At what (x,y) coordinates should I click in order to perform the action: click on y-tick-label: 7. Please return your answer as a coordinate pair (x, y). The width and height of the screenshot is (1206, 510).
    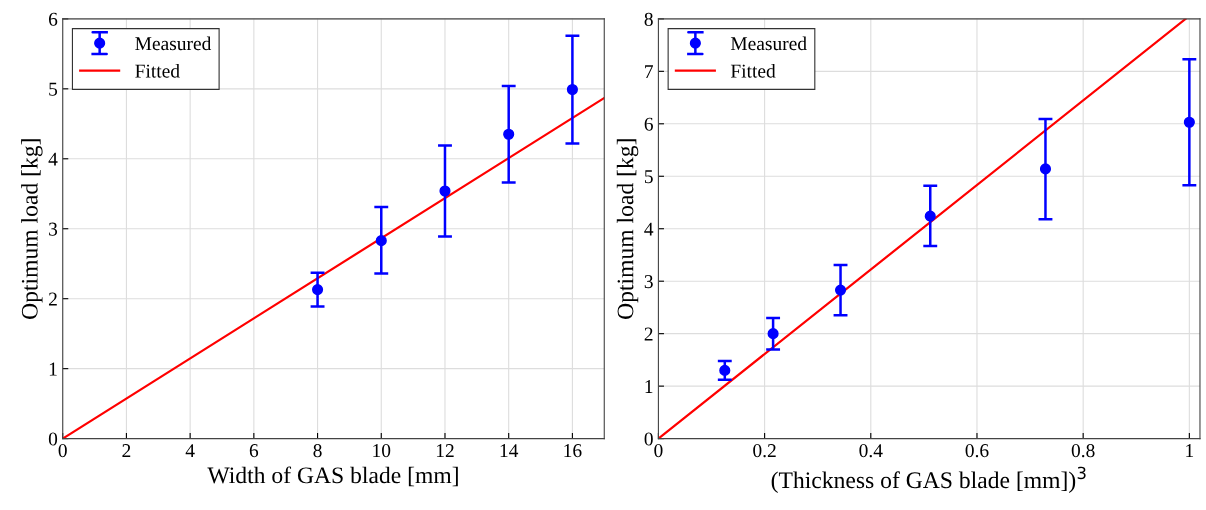
    Looking at the image, I should click on (649, 72).